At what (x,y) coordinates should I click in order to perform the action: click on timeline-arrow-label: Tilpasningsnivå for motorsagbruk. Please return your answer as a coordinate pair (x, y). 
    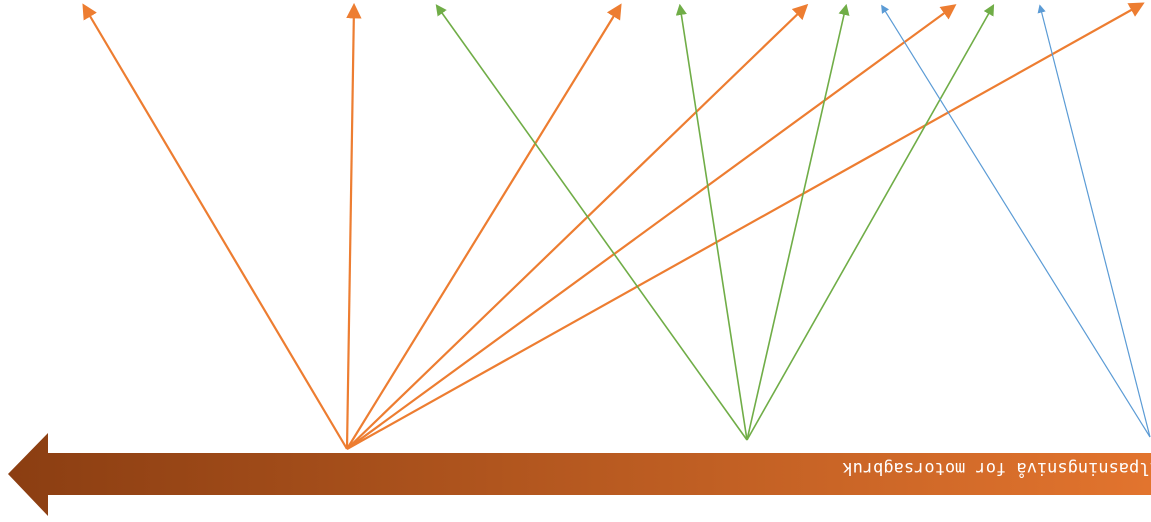
    Looking at the image, I should click on (996, 468).